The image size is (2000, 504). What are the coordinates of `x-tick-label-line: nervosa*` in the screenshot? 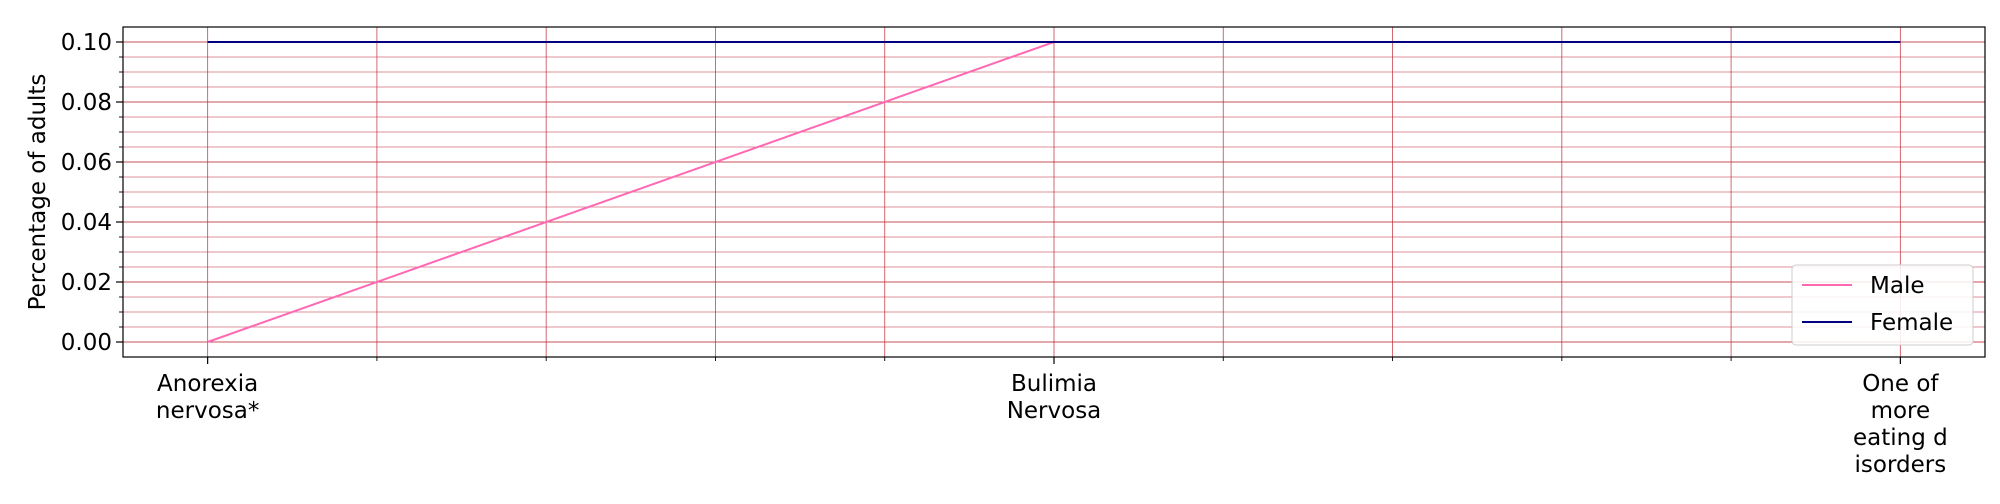 It's located at (207, 411).